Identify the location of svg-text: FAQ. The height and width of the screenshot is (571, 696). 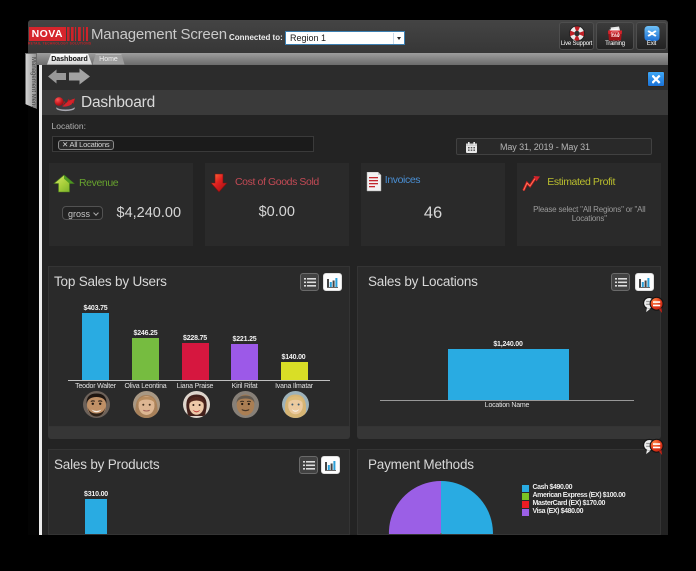
(616, 34).